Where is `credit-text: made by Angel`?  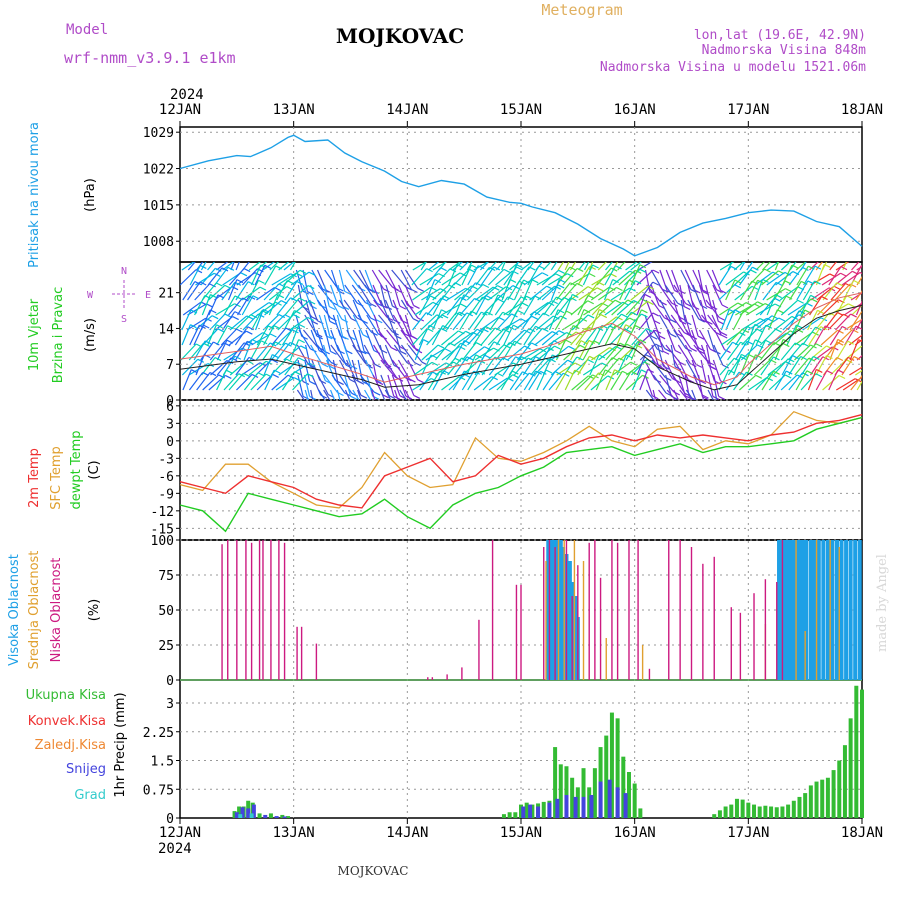 credit-text: made by Angel is located at coordinates (882, 603).